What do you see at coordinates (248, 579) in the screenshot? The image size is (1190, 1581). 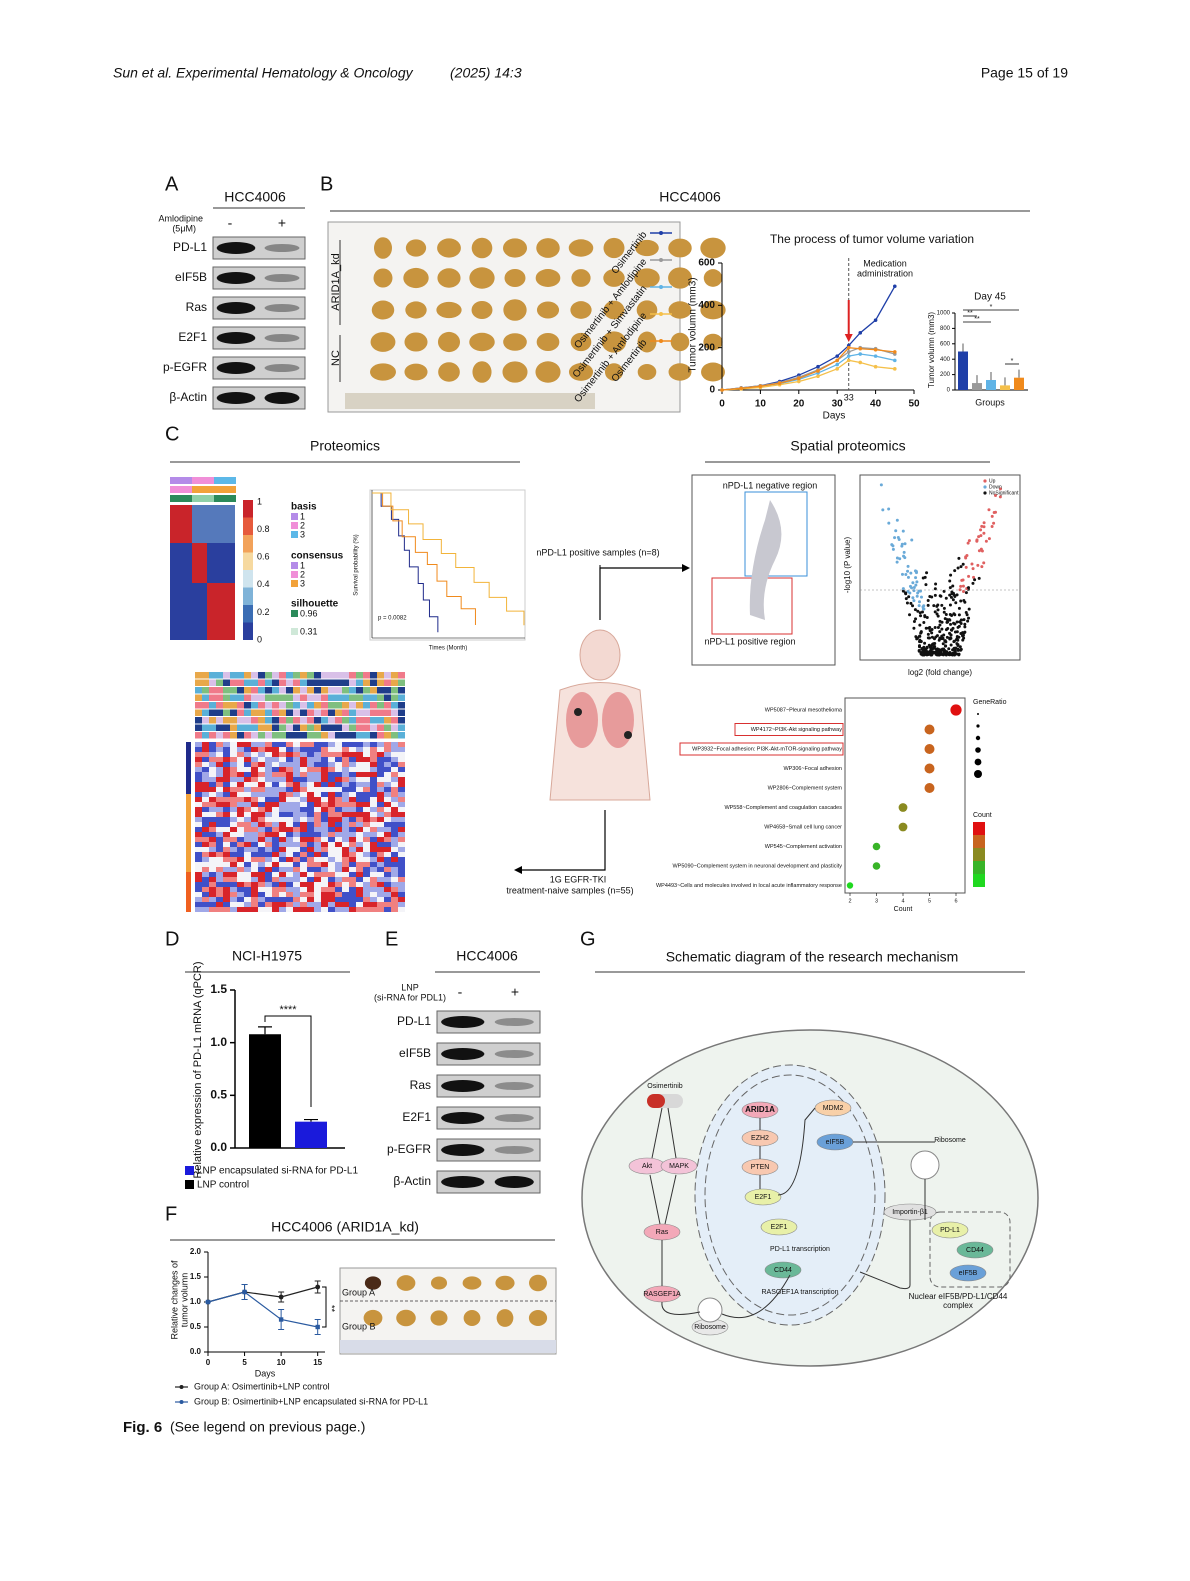 I see `colorbar` at bounding box center [248, 579].